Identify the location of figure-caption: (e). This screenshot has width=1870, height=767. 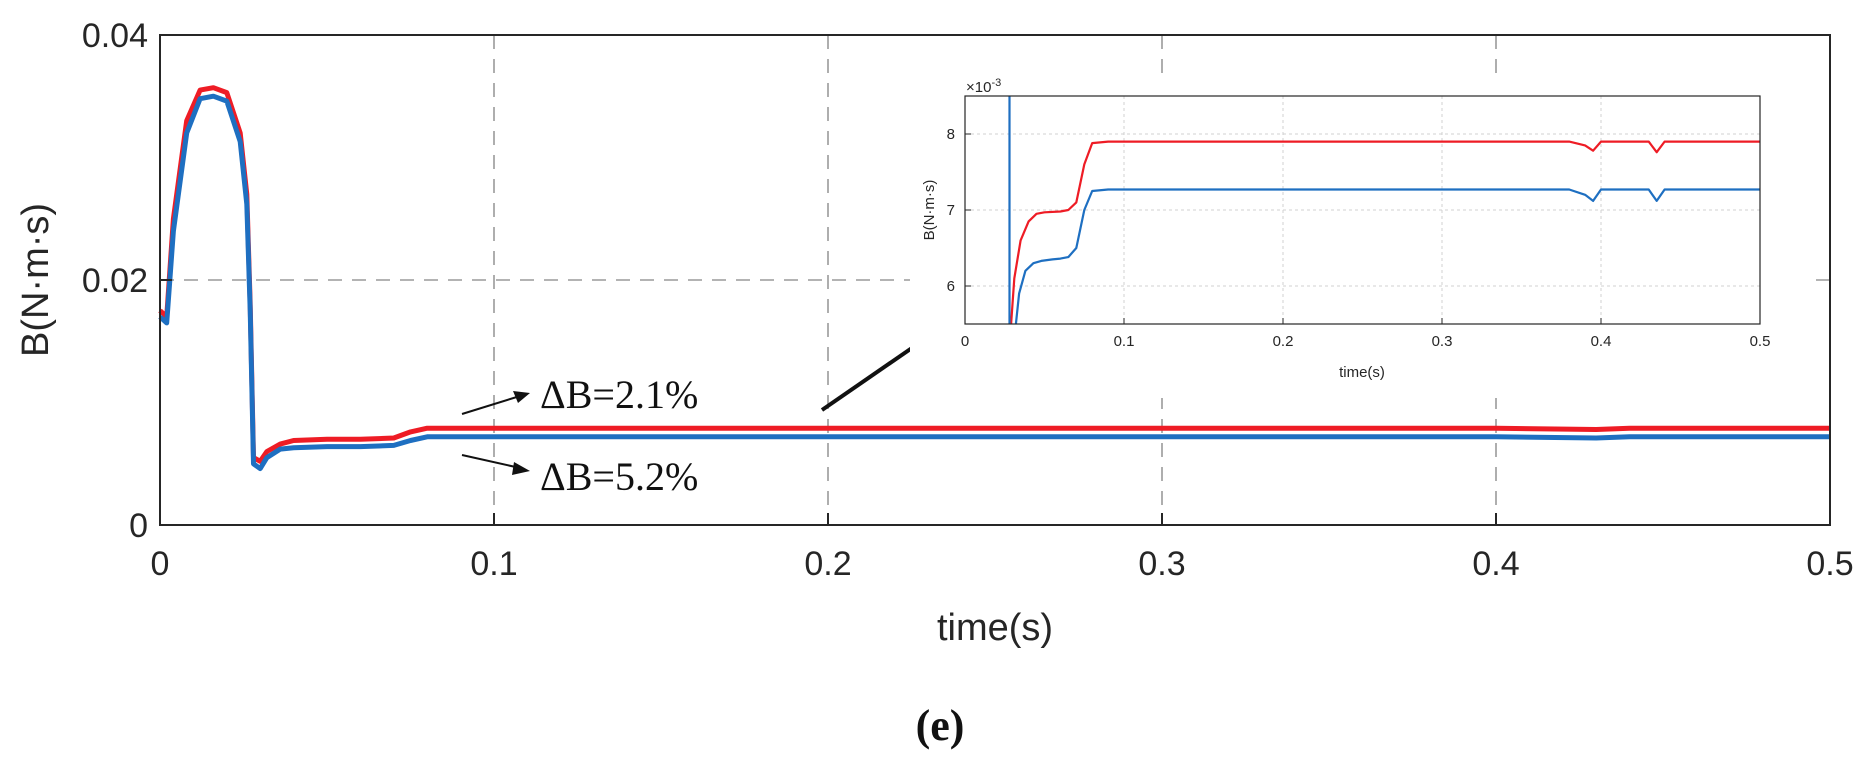
(940, 725).